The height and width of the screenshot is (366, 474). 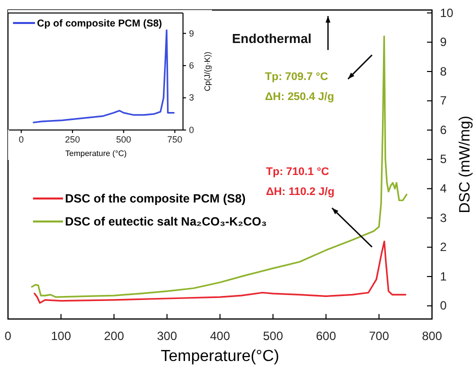 I want to click on x-tick-label: 200, so click(x=114, y=336).